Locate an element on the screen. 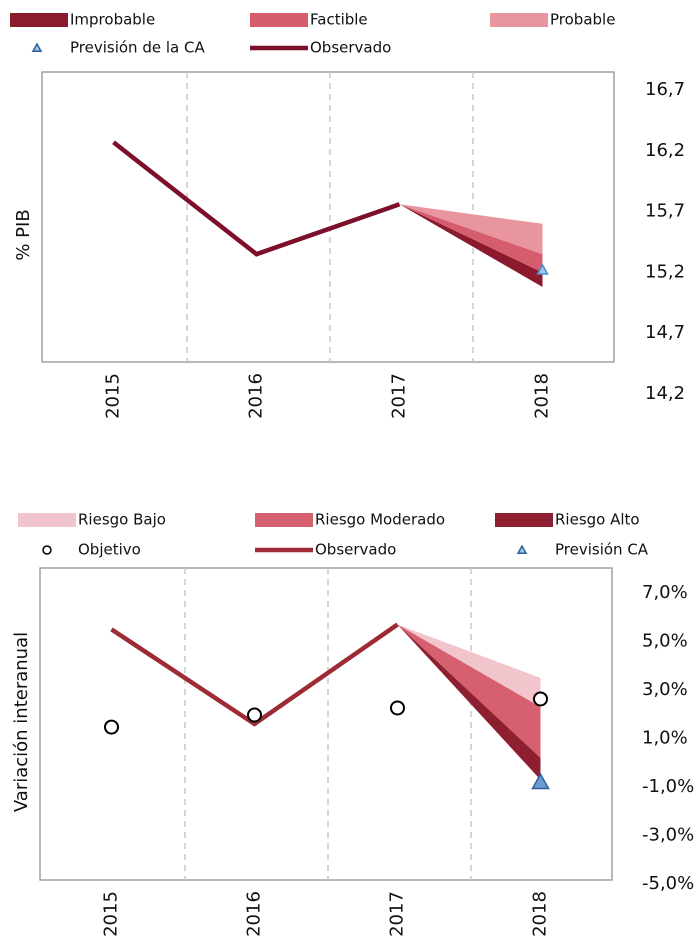 This screenshot has height=943, width=698. y-tick-label: 3,0% is located at coordinates (665, 689).